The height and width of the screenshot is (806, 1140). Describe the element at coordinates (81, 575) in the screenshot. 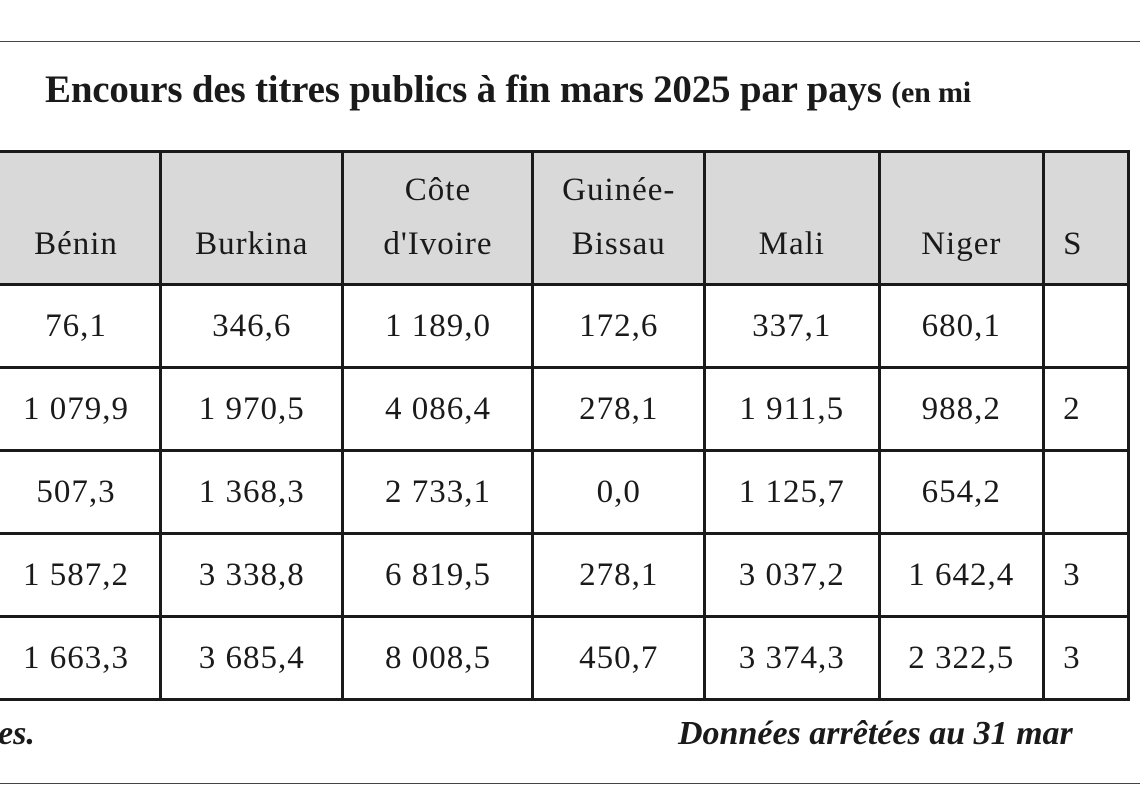

I see `table-cell: 1 587,2` at that location.